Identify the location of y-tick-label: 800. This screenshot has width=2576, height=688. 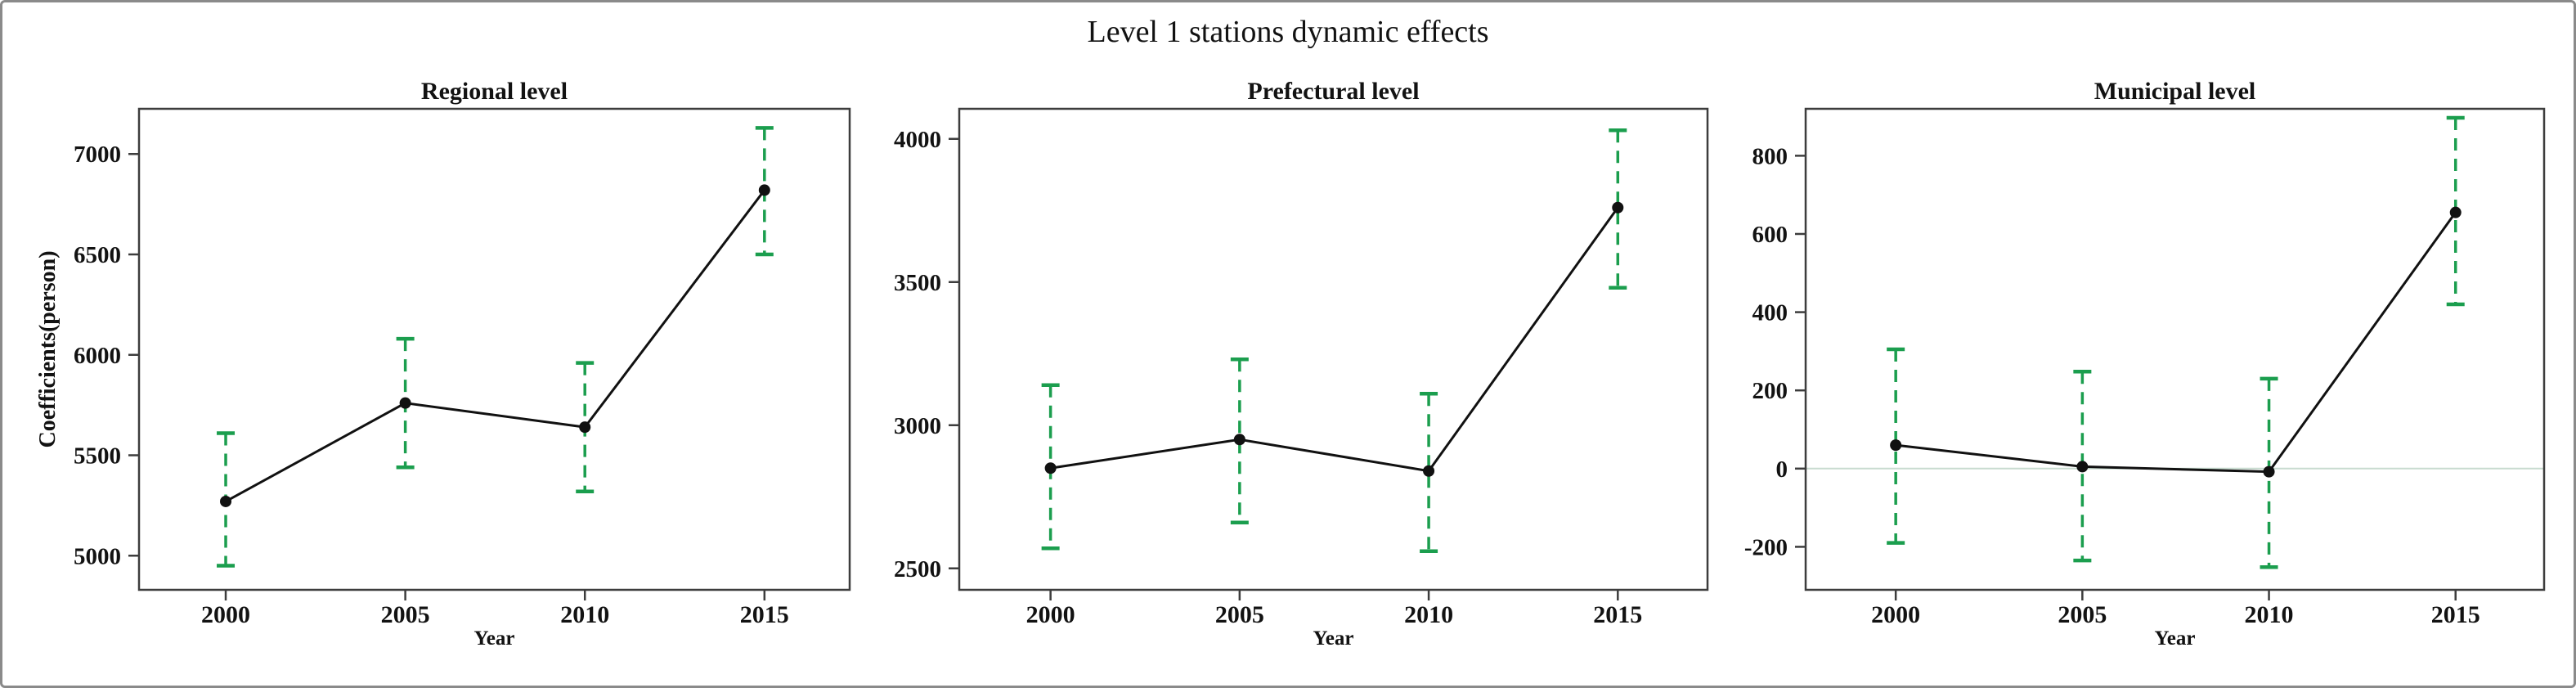
(1770, 156).